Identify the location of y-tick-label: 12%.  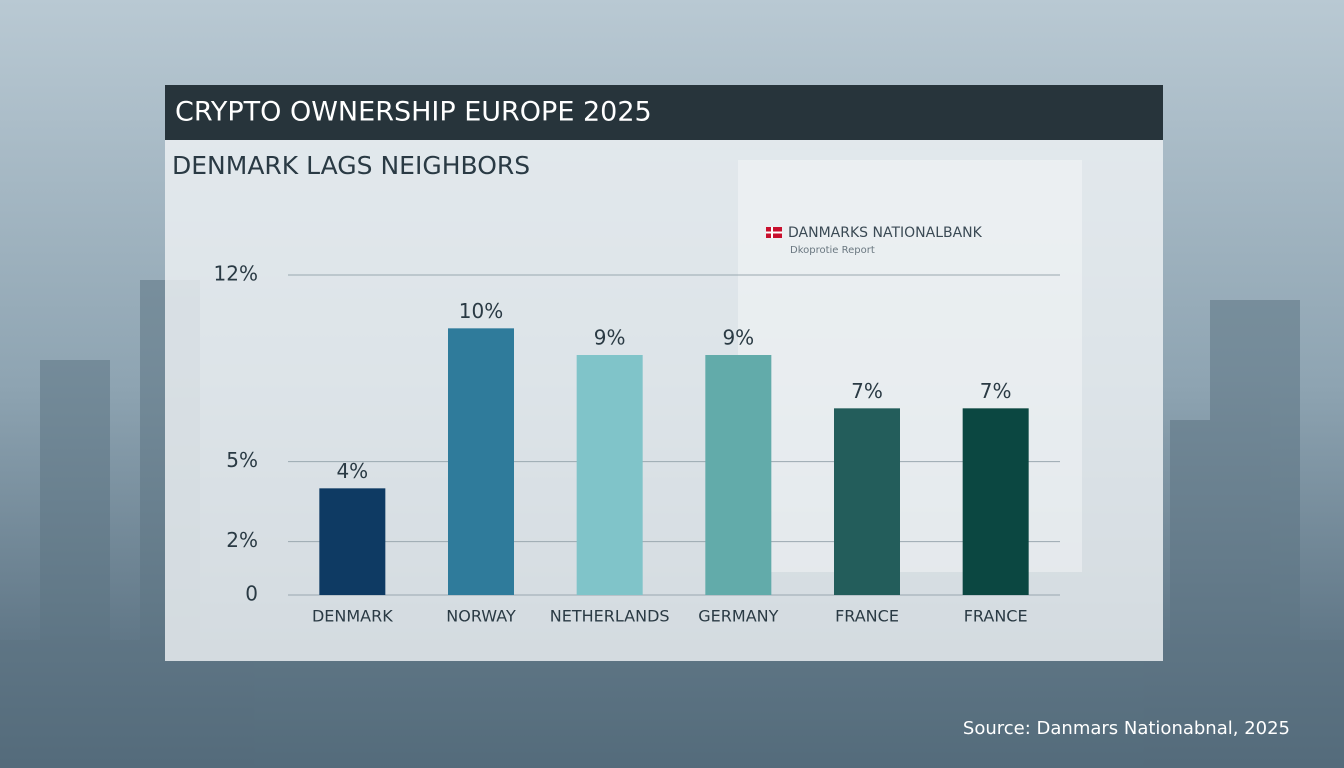
(236, 274).